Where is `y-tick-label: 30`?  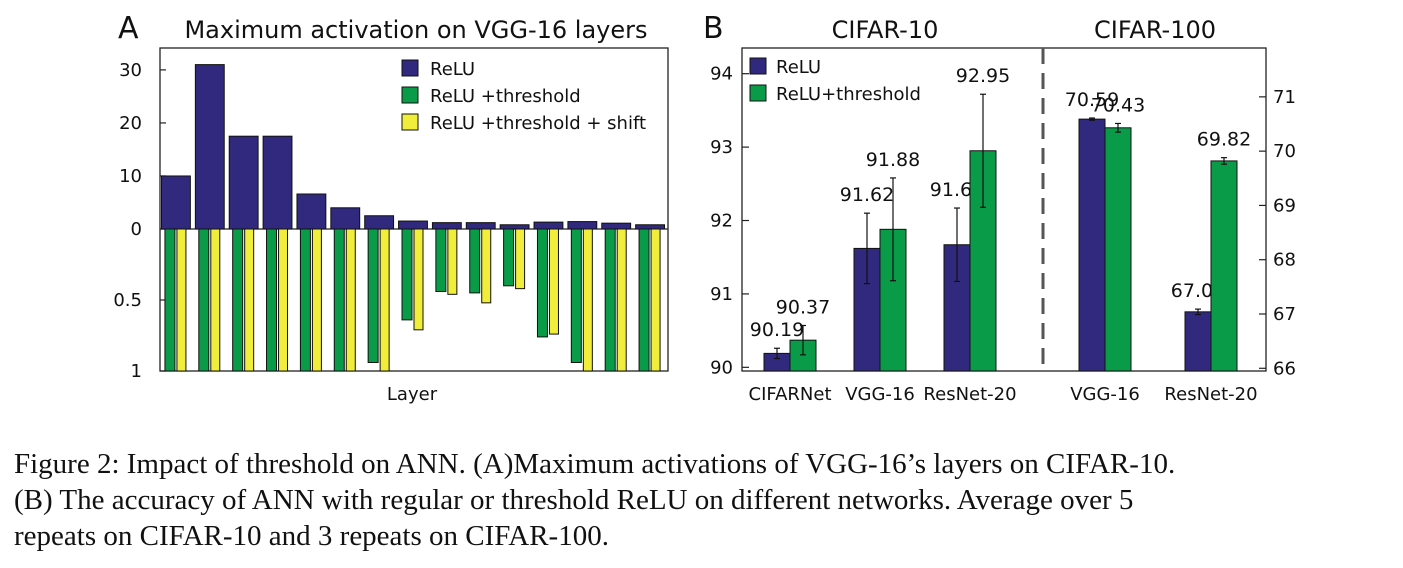 y-tick-label: 30 is located at coordinates (130, 70).